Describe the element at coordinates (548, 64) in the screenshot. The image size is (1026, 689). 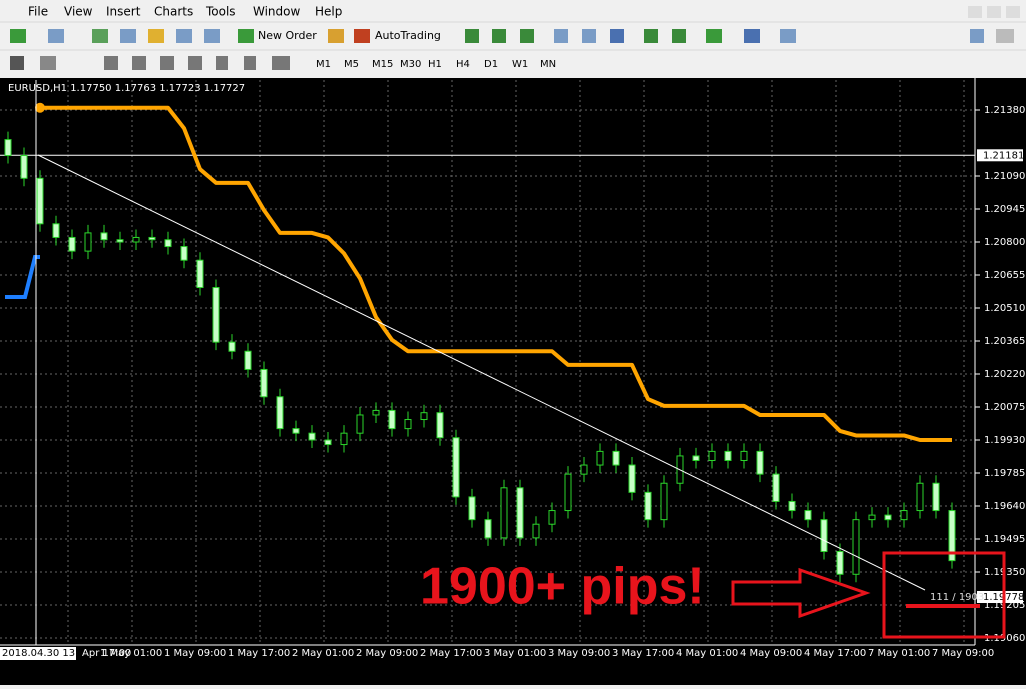
I see `timeframe-button: MN` at that location.